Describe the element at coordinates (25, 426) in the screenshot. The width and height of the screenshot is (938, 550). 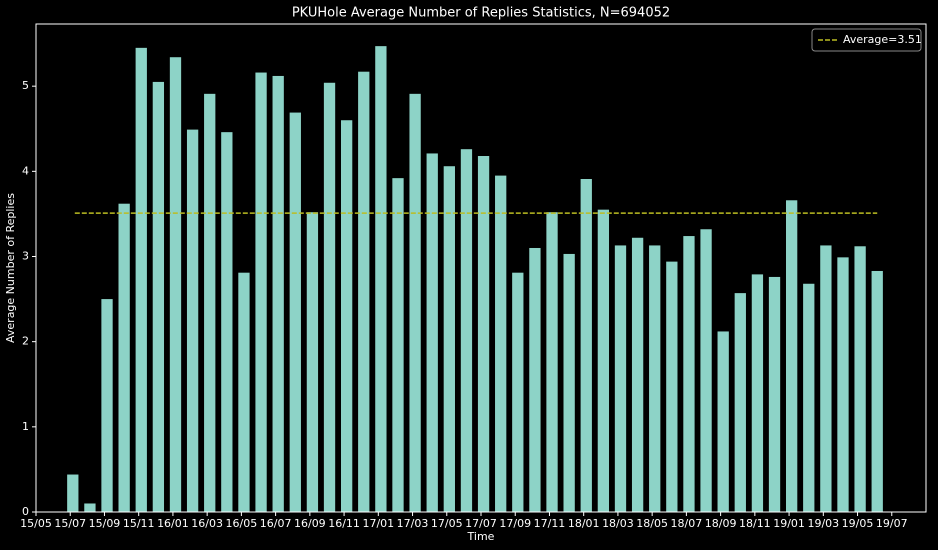
I see `y-tick-label: 1` at that location.